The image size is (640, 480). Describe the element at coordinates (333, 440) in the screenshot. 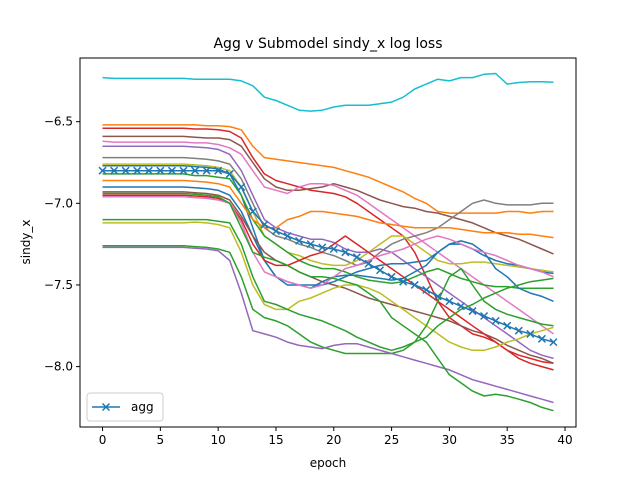

I see `x-tick-label: 20` at that location.